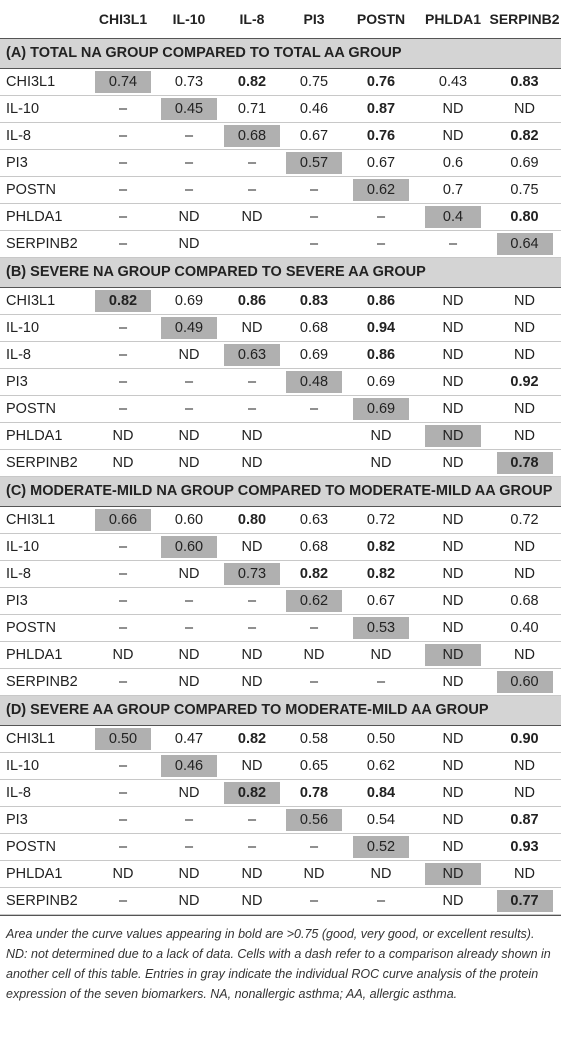  I want to click on table-cell: 0.6, so click(453, 163).